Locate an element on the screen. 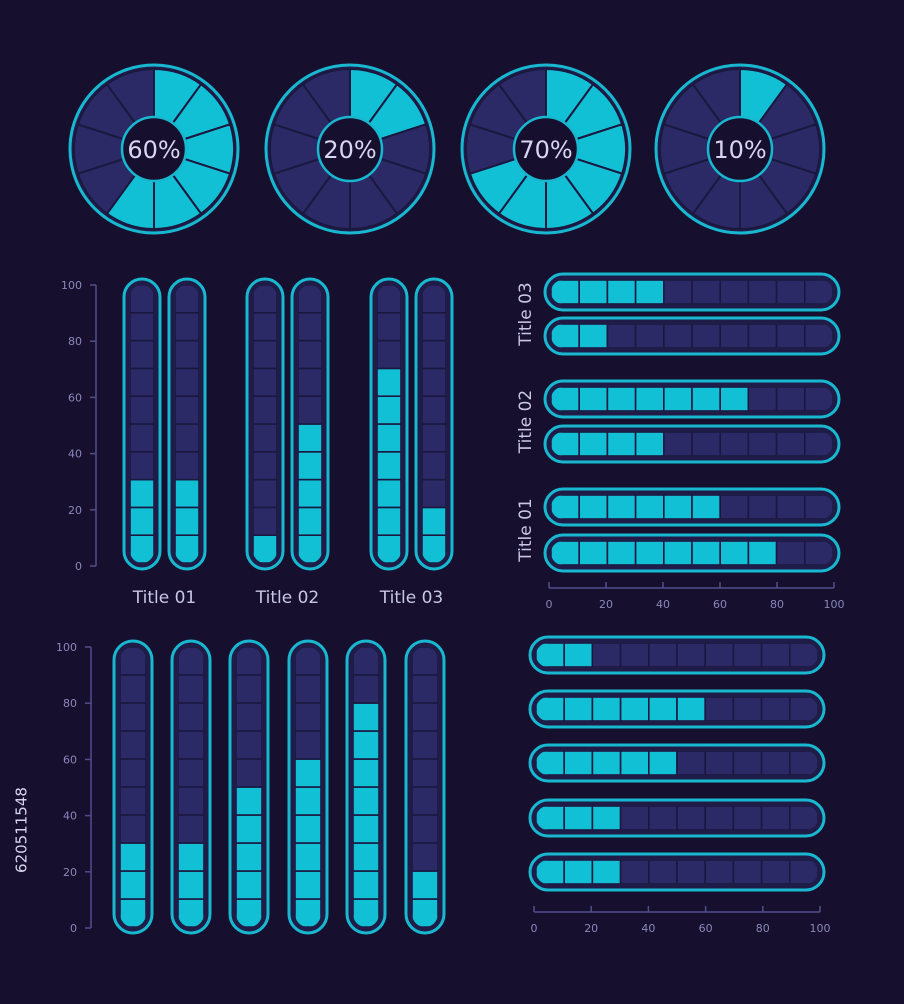 The width and height of the screenshot is (904, 1004). y-tick-label: 40 is located at coordinates (70, 816).